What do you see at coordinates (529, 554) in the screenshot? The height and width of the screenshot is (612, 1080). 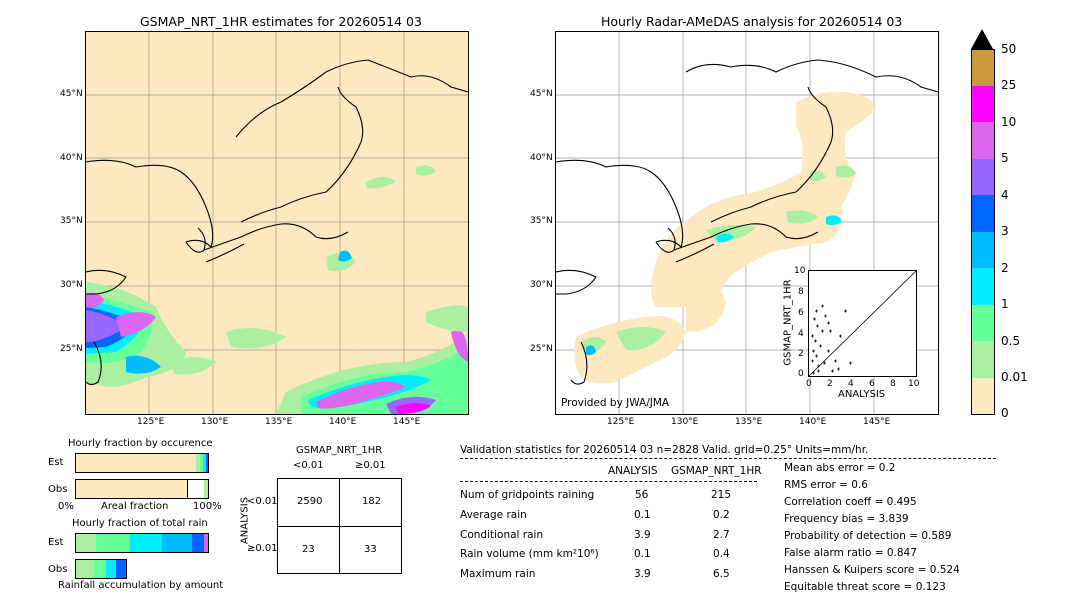 I see `stat-row-label: Rain volume (mm km²10⁶)` at bounding box center [529, 554].